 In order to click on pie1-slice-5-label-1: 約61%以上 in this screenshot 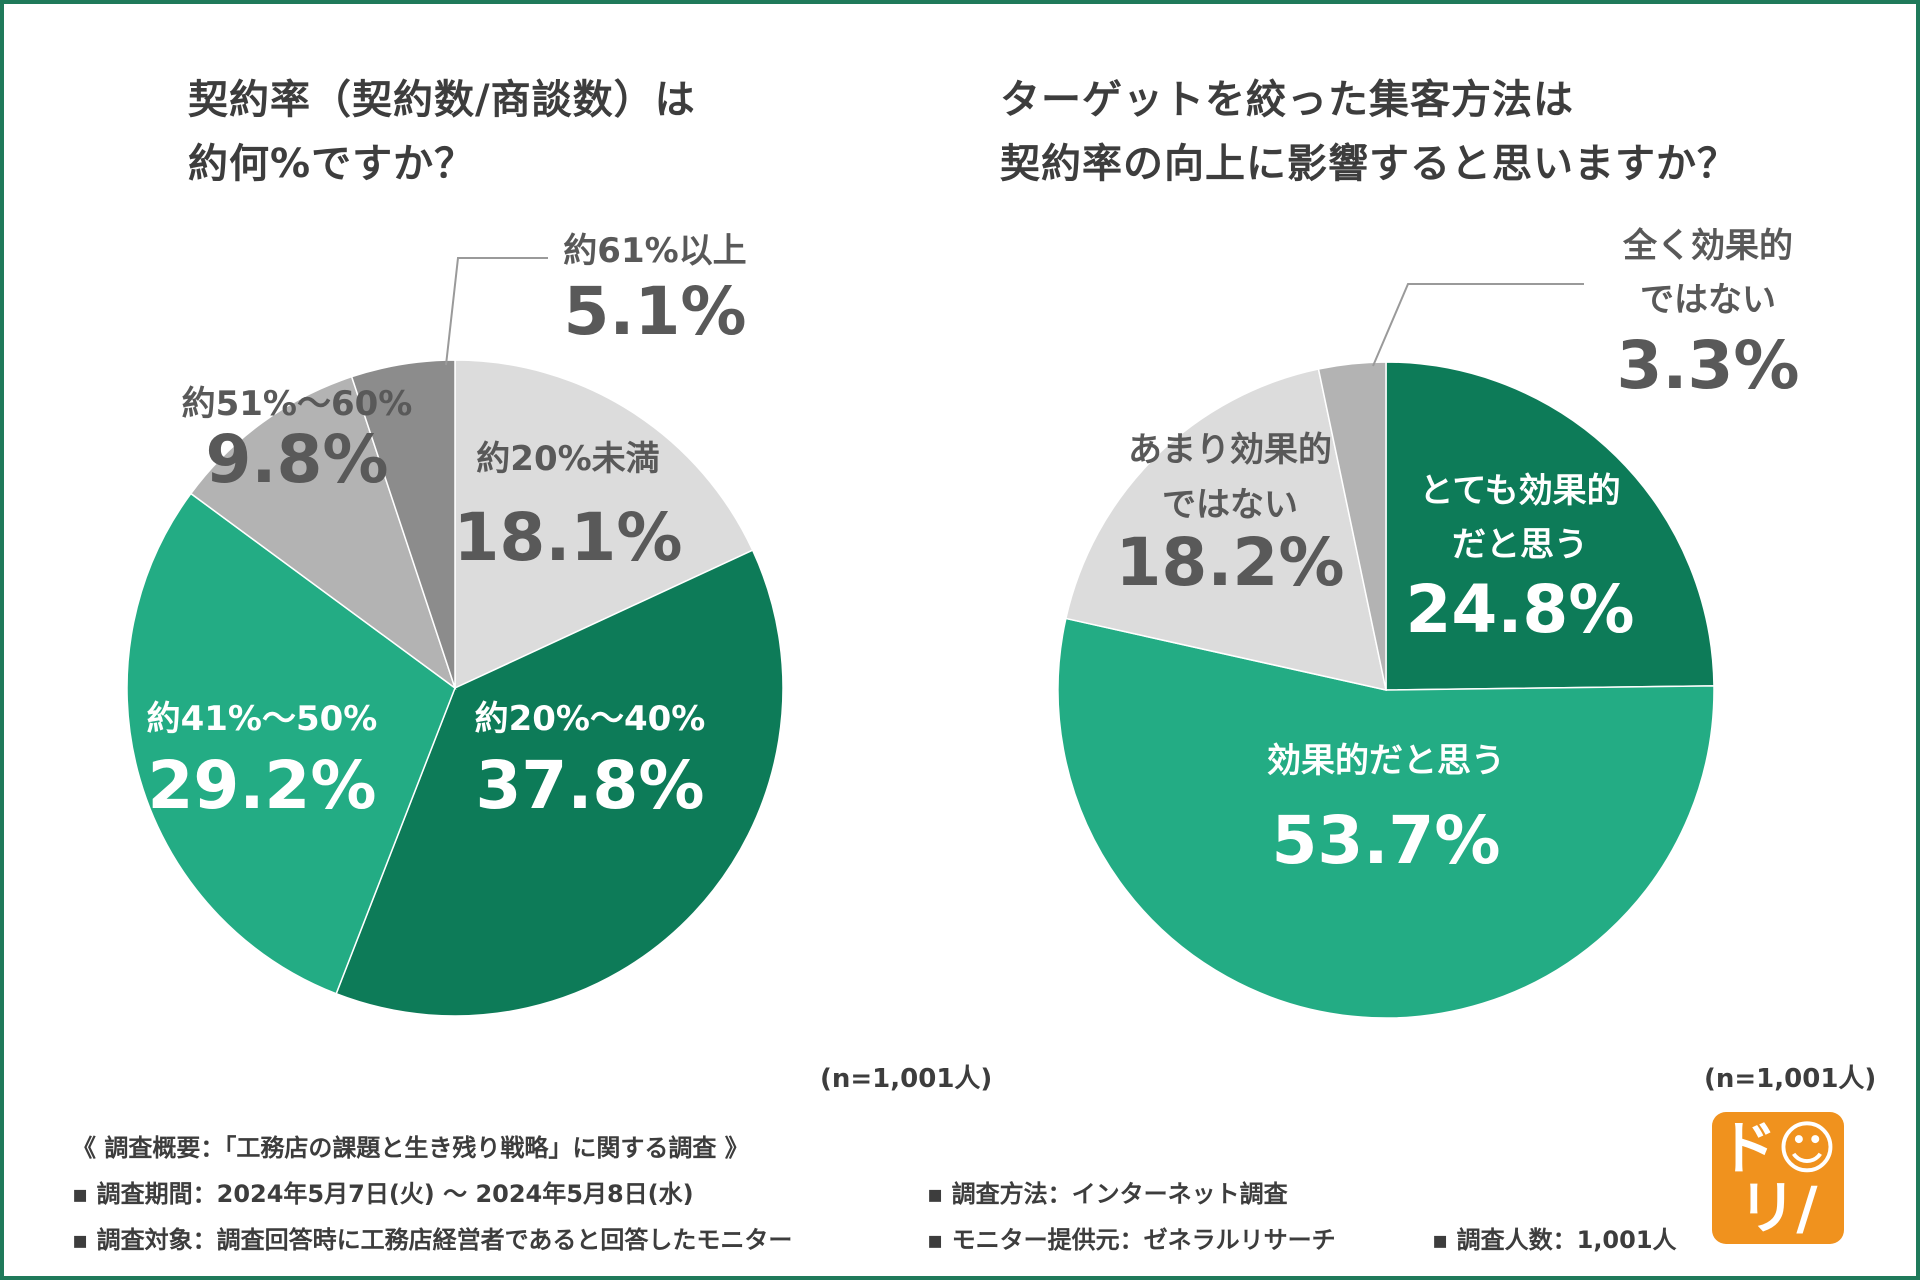, I will do `click(654, 251)`.